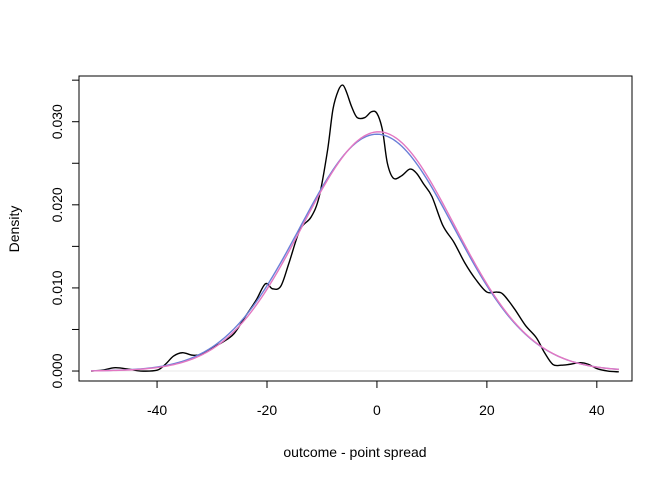 This screenshot has width=672, height=480. Describe the element at coordinates (57, 121) in the screenshot. I see `y-tick-label: 0.030` at that location.